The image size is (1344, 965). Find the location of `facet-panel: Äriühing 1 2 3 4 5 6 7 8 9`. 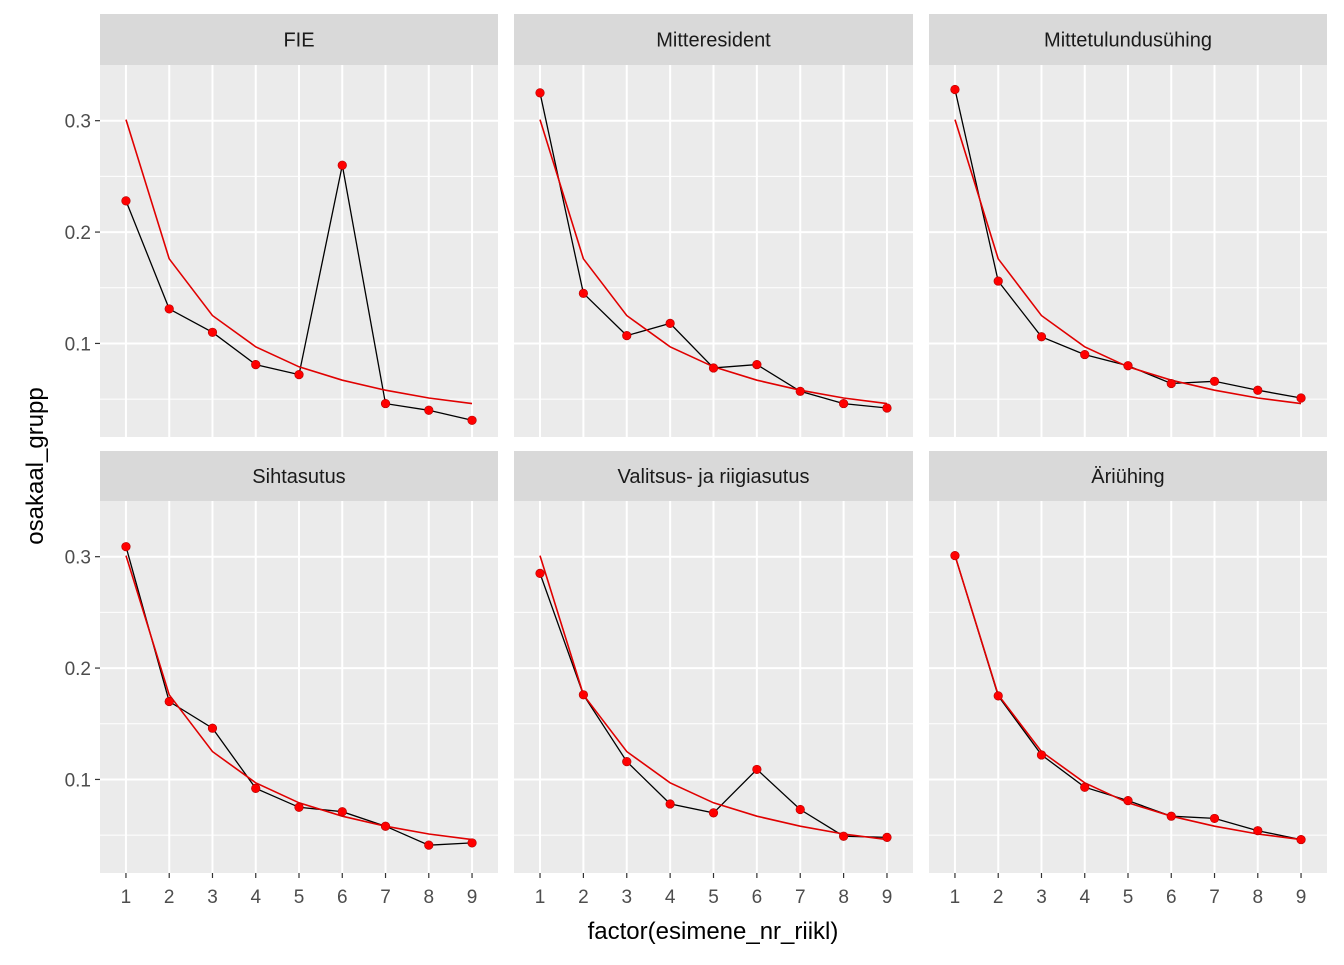

facet-panel: Äriühing 1 2 3 4 5 6 7 8 9 is located at coordinates (1128, 679).